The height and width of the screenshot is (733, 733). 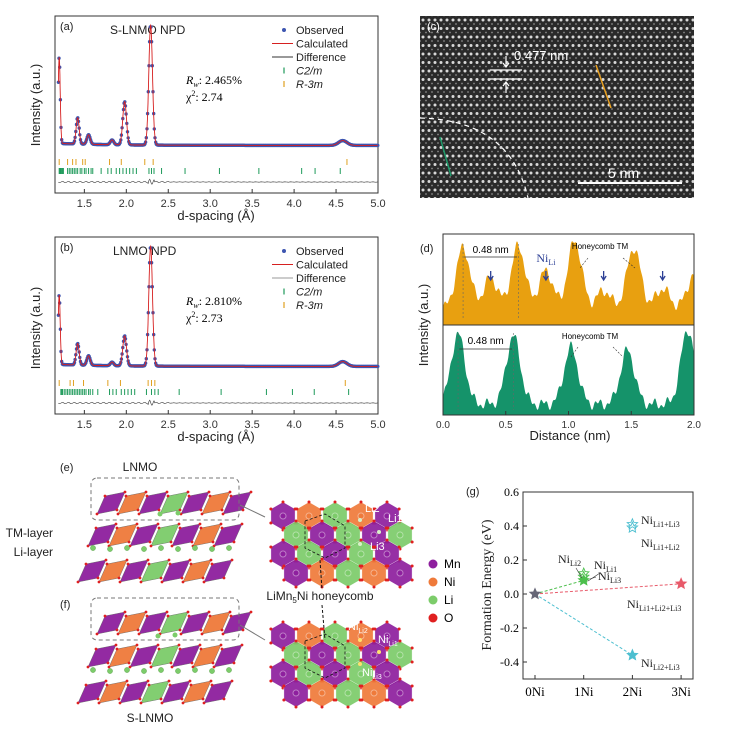 What do you see at coordinates (66, 27) in the screenshot?
I see `panel-label-a: (a)` at bounding box center [66, 27].